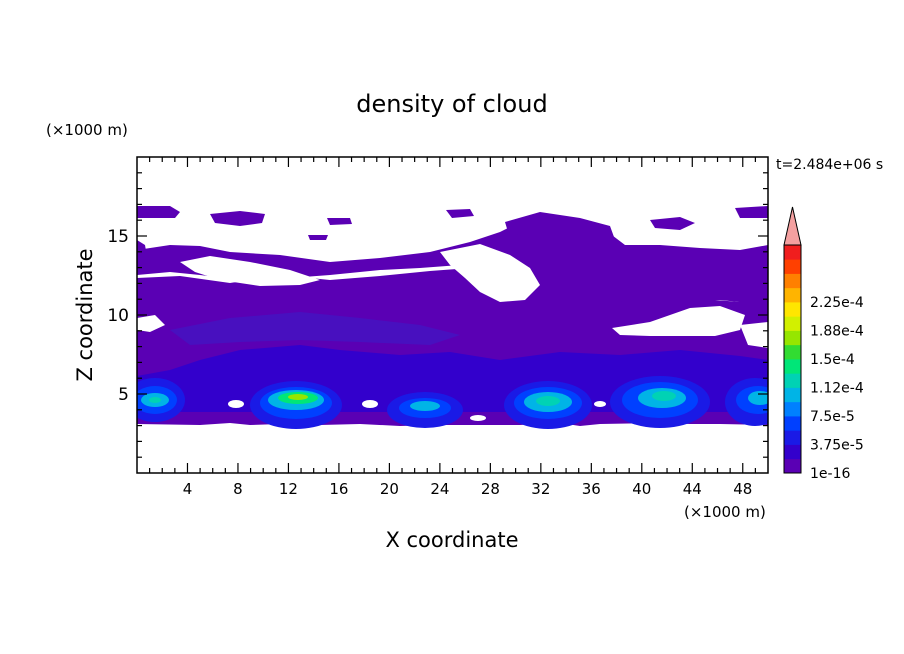  What do you see at coordinates (837, 446) in the screenshot?
I see `colorbar-label: 3.75e-5` at bounding box center [837, 446].